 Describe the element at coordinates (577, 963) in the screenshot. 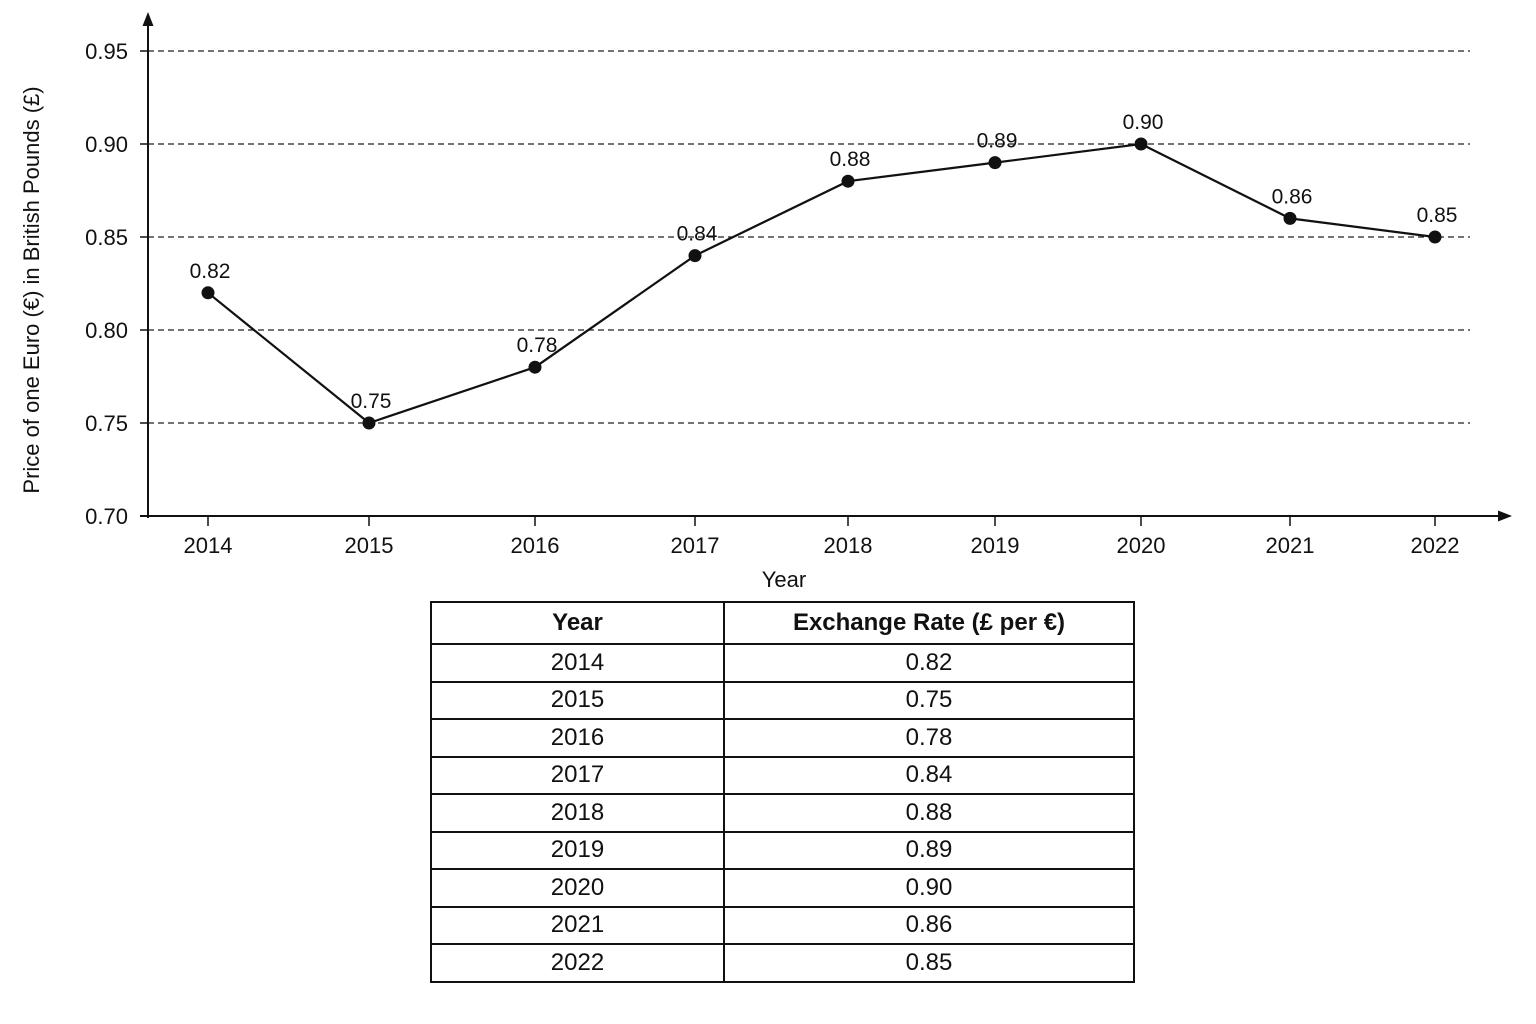

I see `cell-year: 2022` at that location.